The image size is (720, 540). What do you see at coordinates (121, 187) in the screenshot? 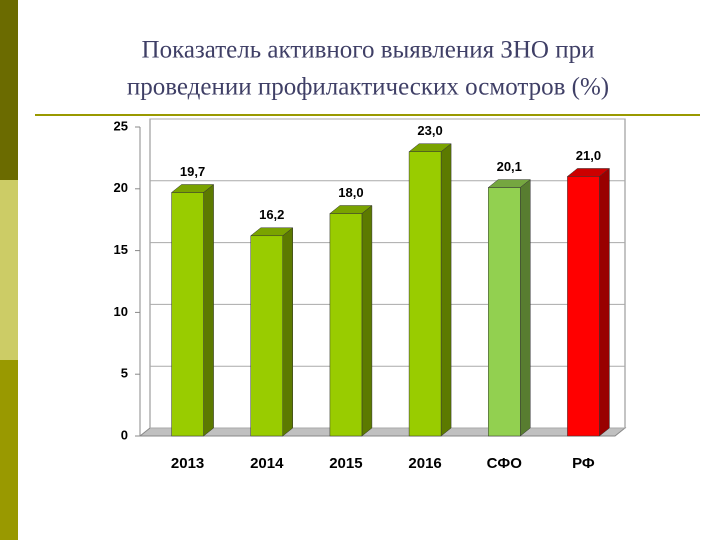
I see `y-tick-label: 20` at bounding box center [121, 187].